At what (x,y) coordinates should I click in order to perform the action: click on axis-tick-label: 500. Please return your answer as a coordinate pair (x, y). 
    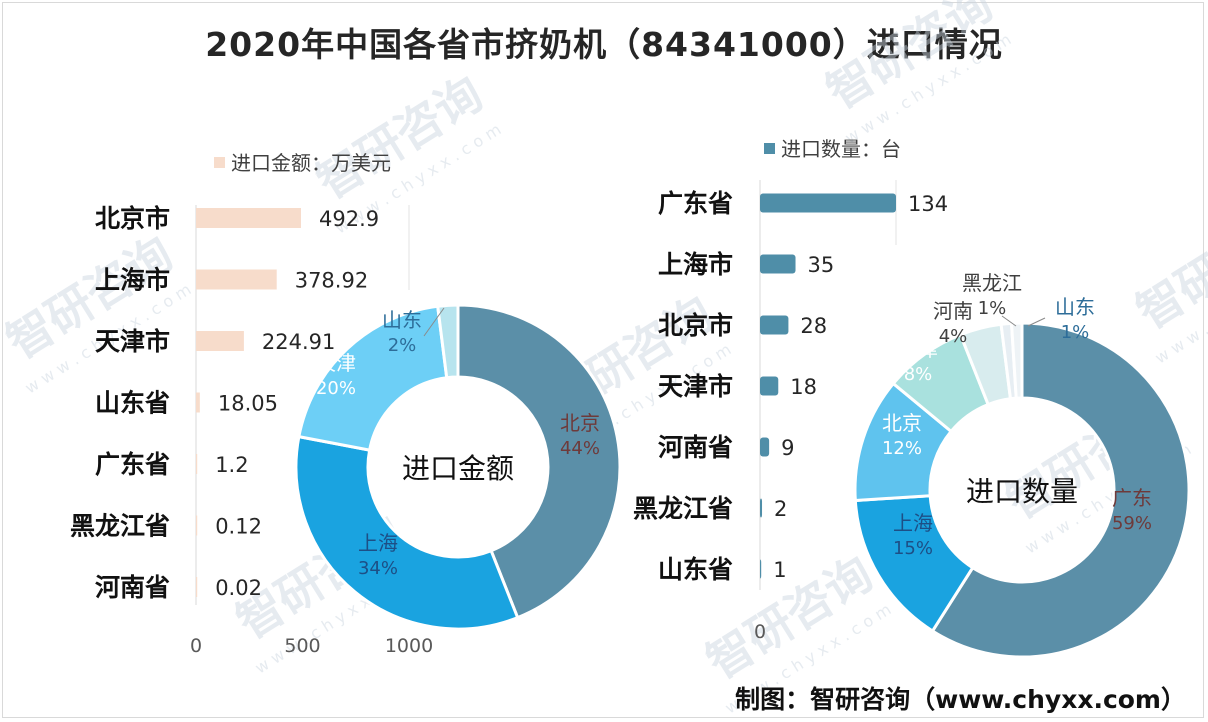
    Looking at the image, I should click on (302, 646).